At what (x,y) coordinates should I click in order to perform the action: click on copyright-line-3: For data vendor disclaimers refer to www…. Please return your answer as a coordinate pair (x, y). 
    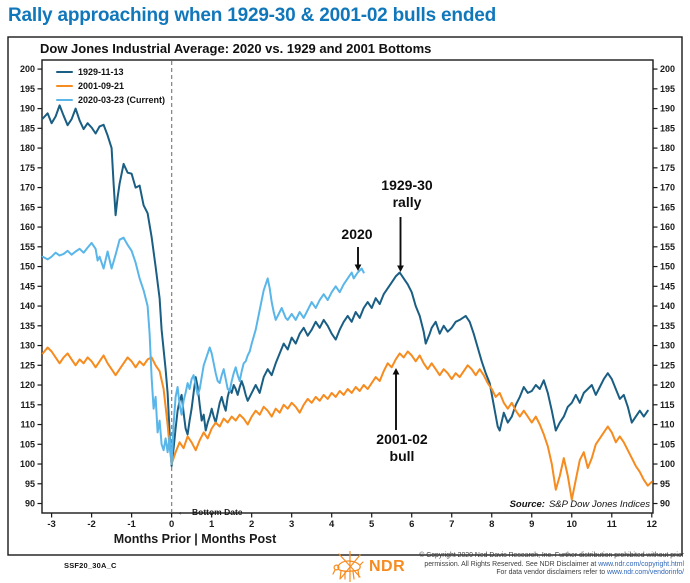
    Looking at the image, I should click on (534, 573).